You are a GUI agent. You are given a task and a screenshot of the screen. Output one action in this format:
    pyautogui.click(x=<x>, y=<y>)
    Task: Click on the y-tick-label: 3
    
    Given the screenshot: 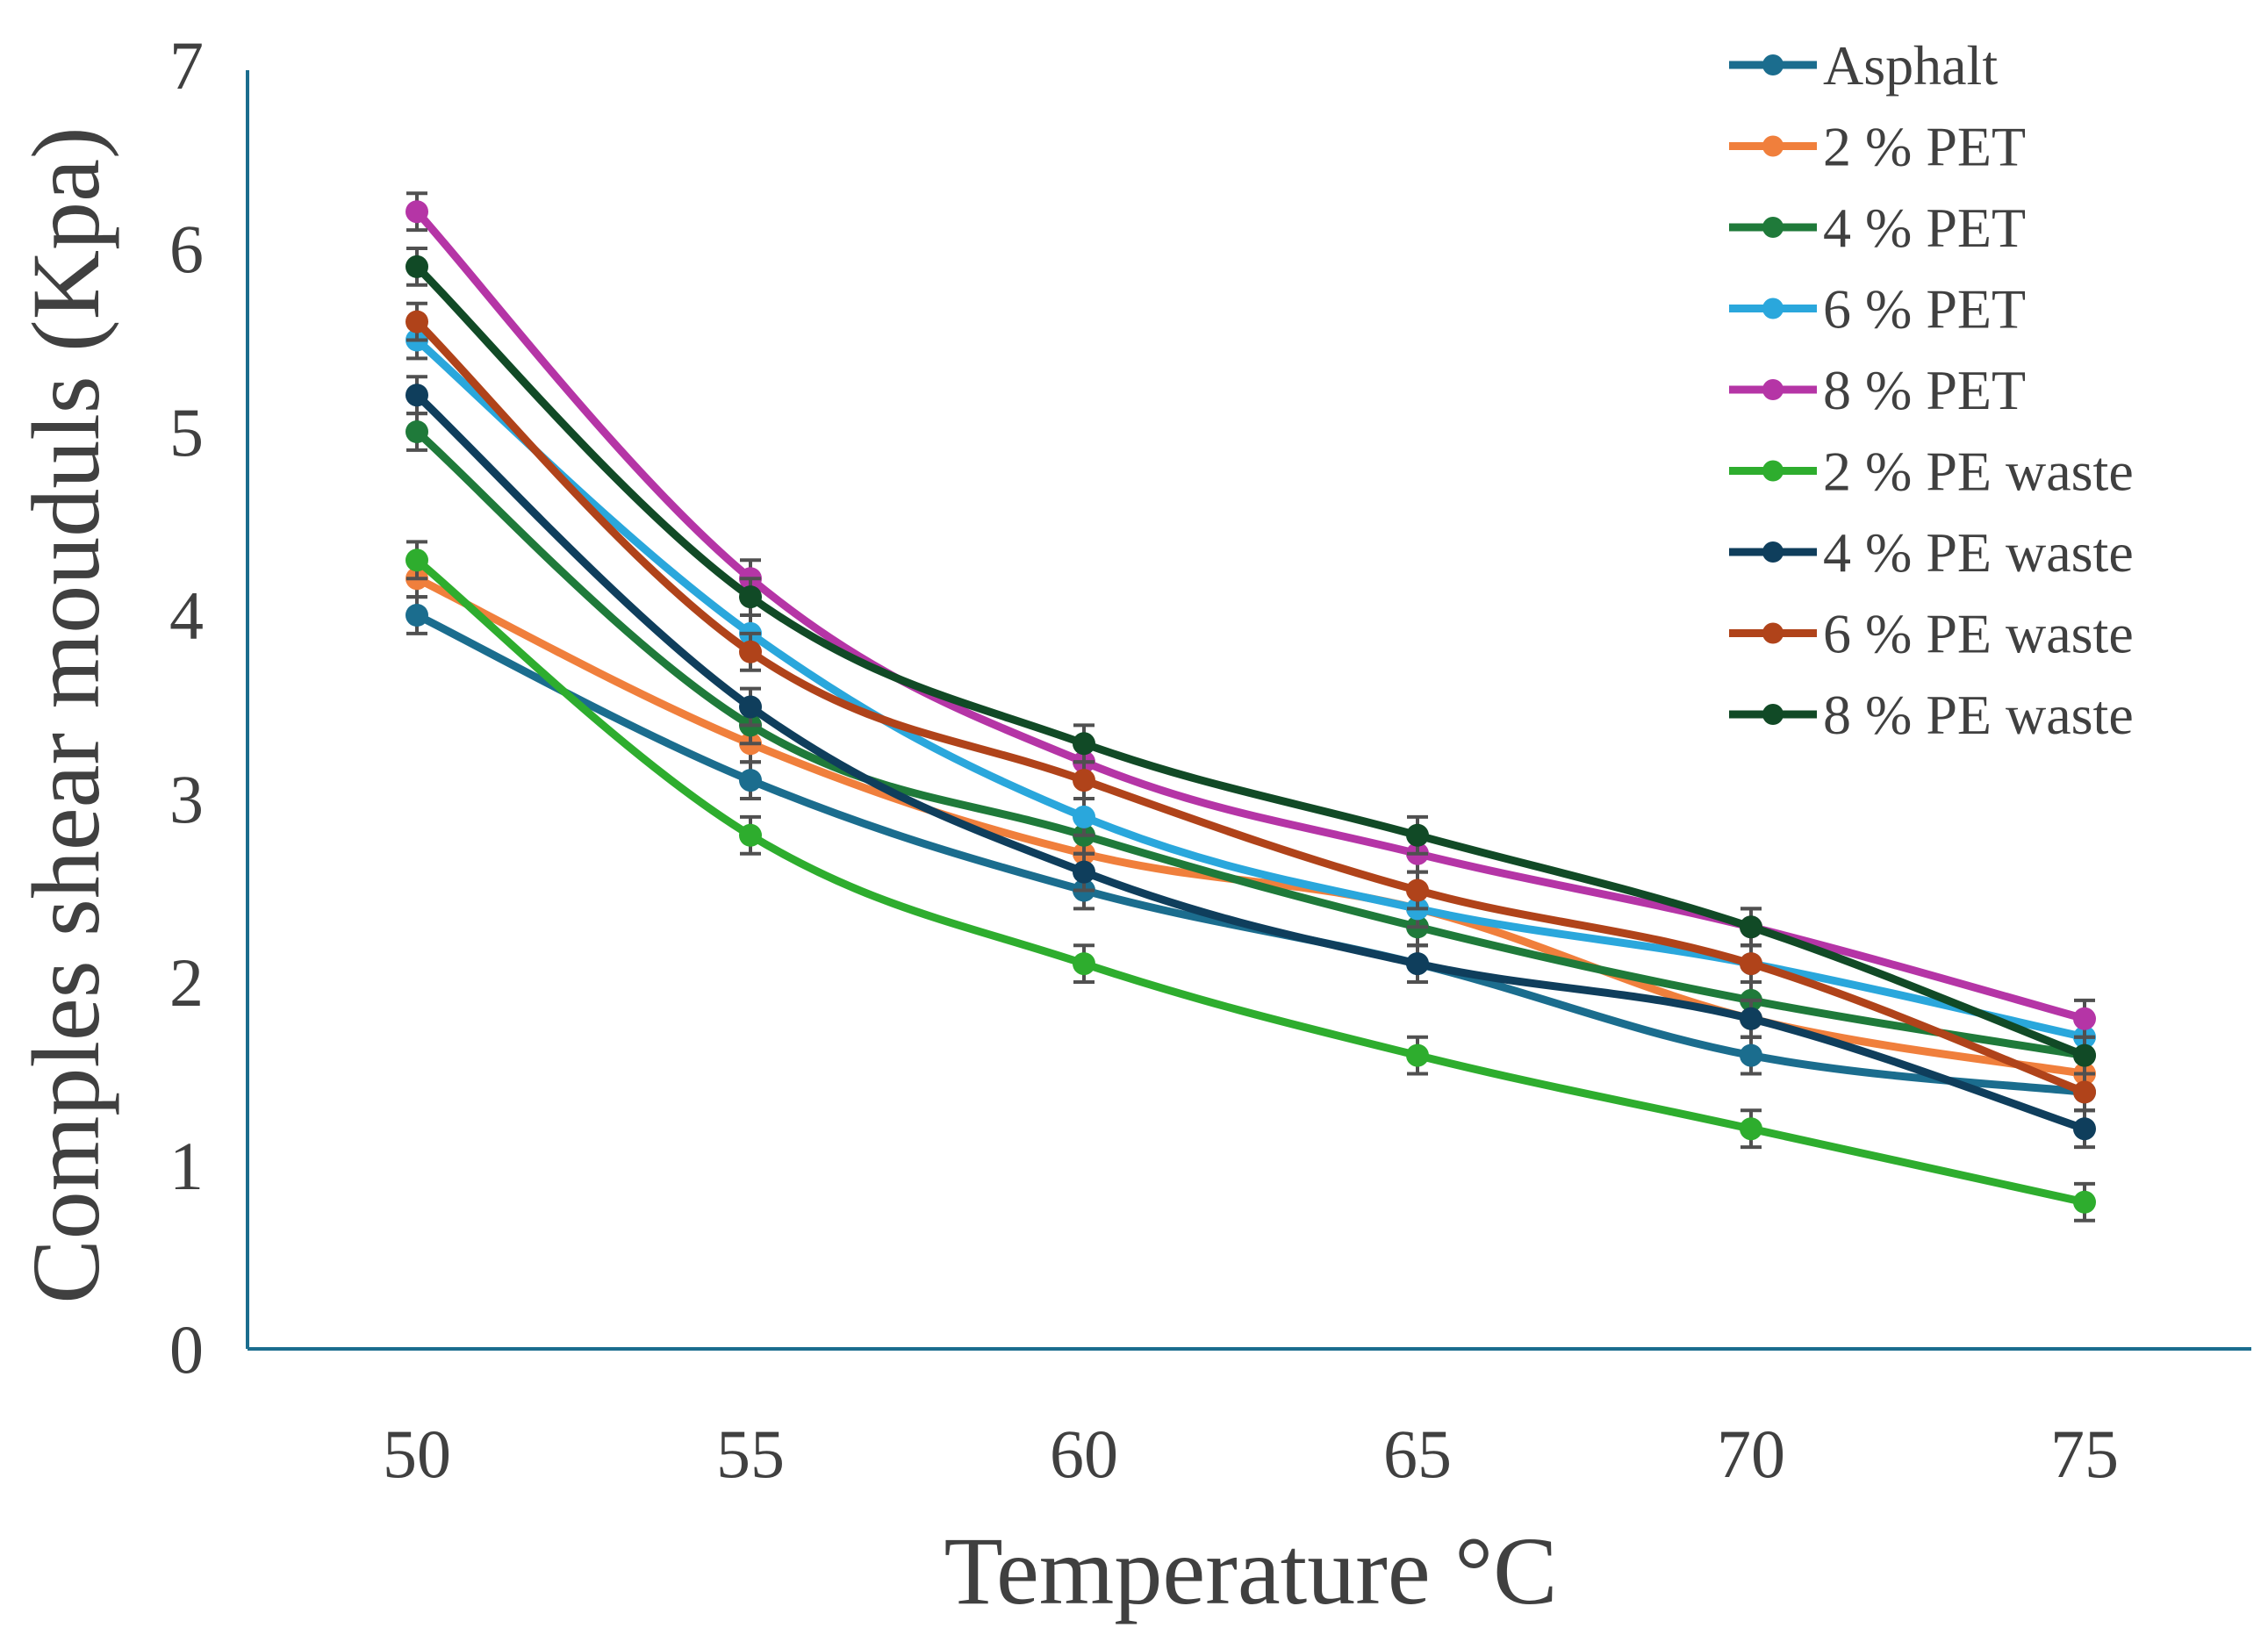 What is the action you would take?
    pyautogui.click(x=186, y=799)
    